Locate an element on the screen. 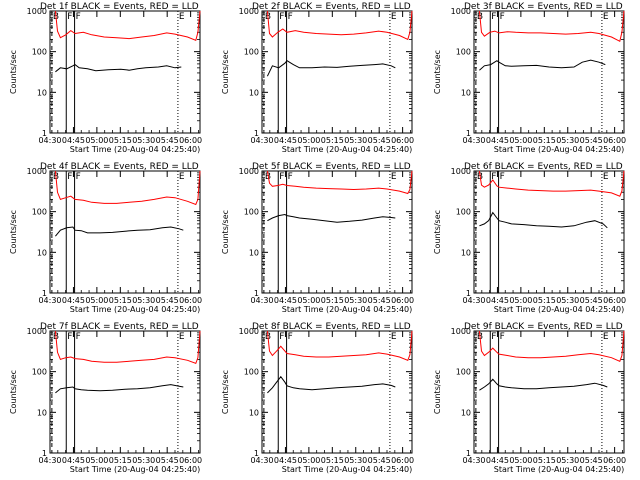  plot-title: Det 5f BLACK = Events, RED = LLD is located at coordinates (331, 167).